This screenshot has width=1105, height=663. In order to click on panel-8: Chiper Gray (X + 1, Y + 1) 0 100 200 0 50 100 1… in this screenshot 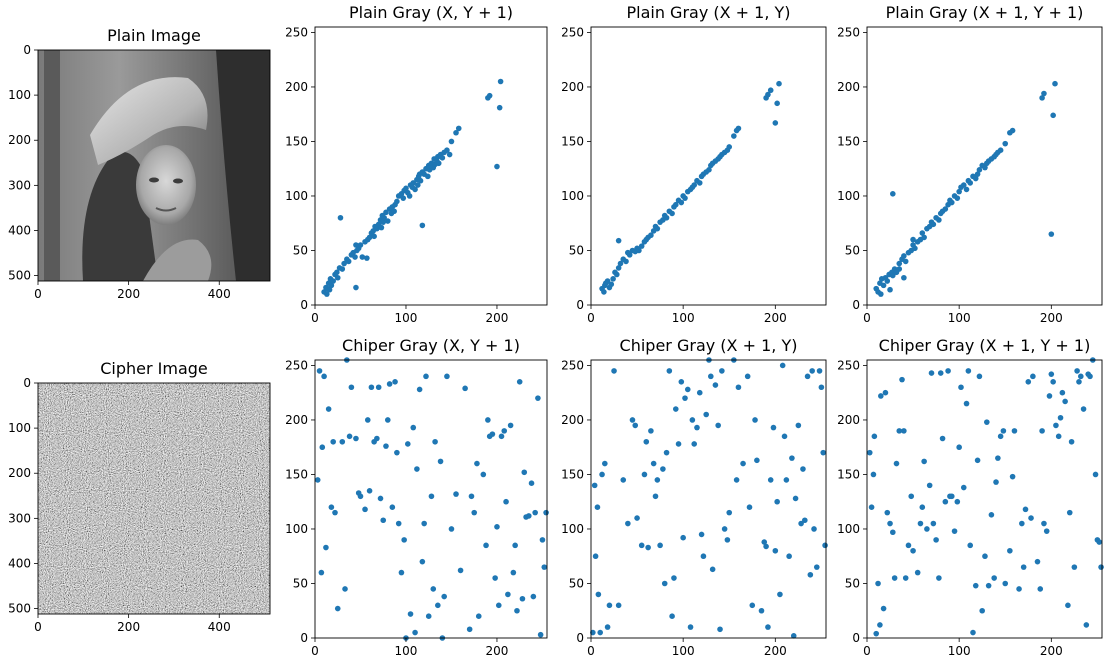, I will do `click(970, 497)`.